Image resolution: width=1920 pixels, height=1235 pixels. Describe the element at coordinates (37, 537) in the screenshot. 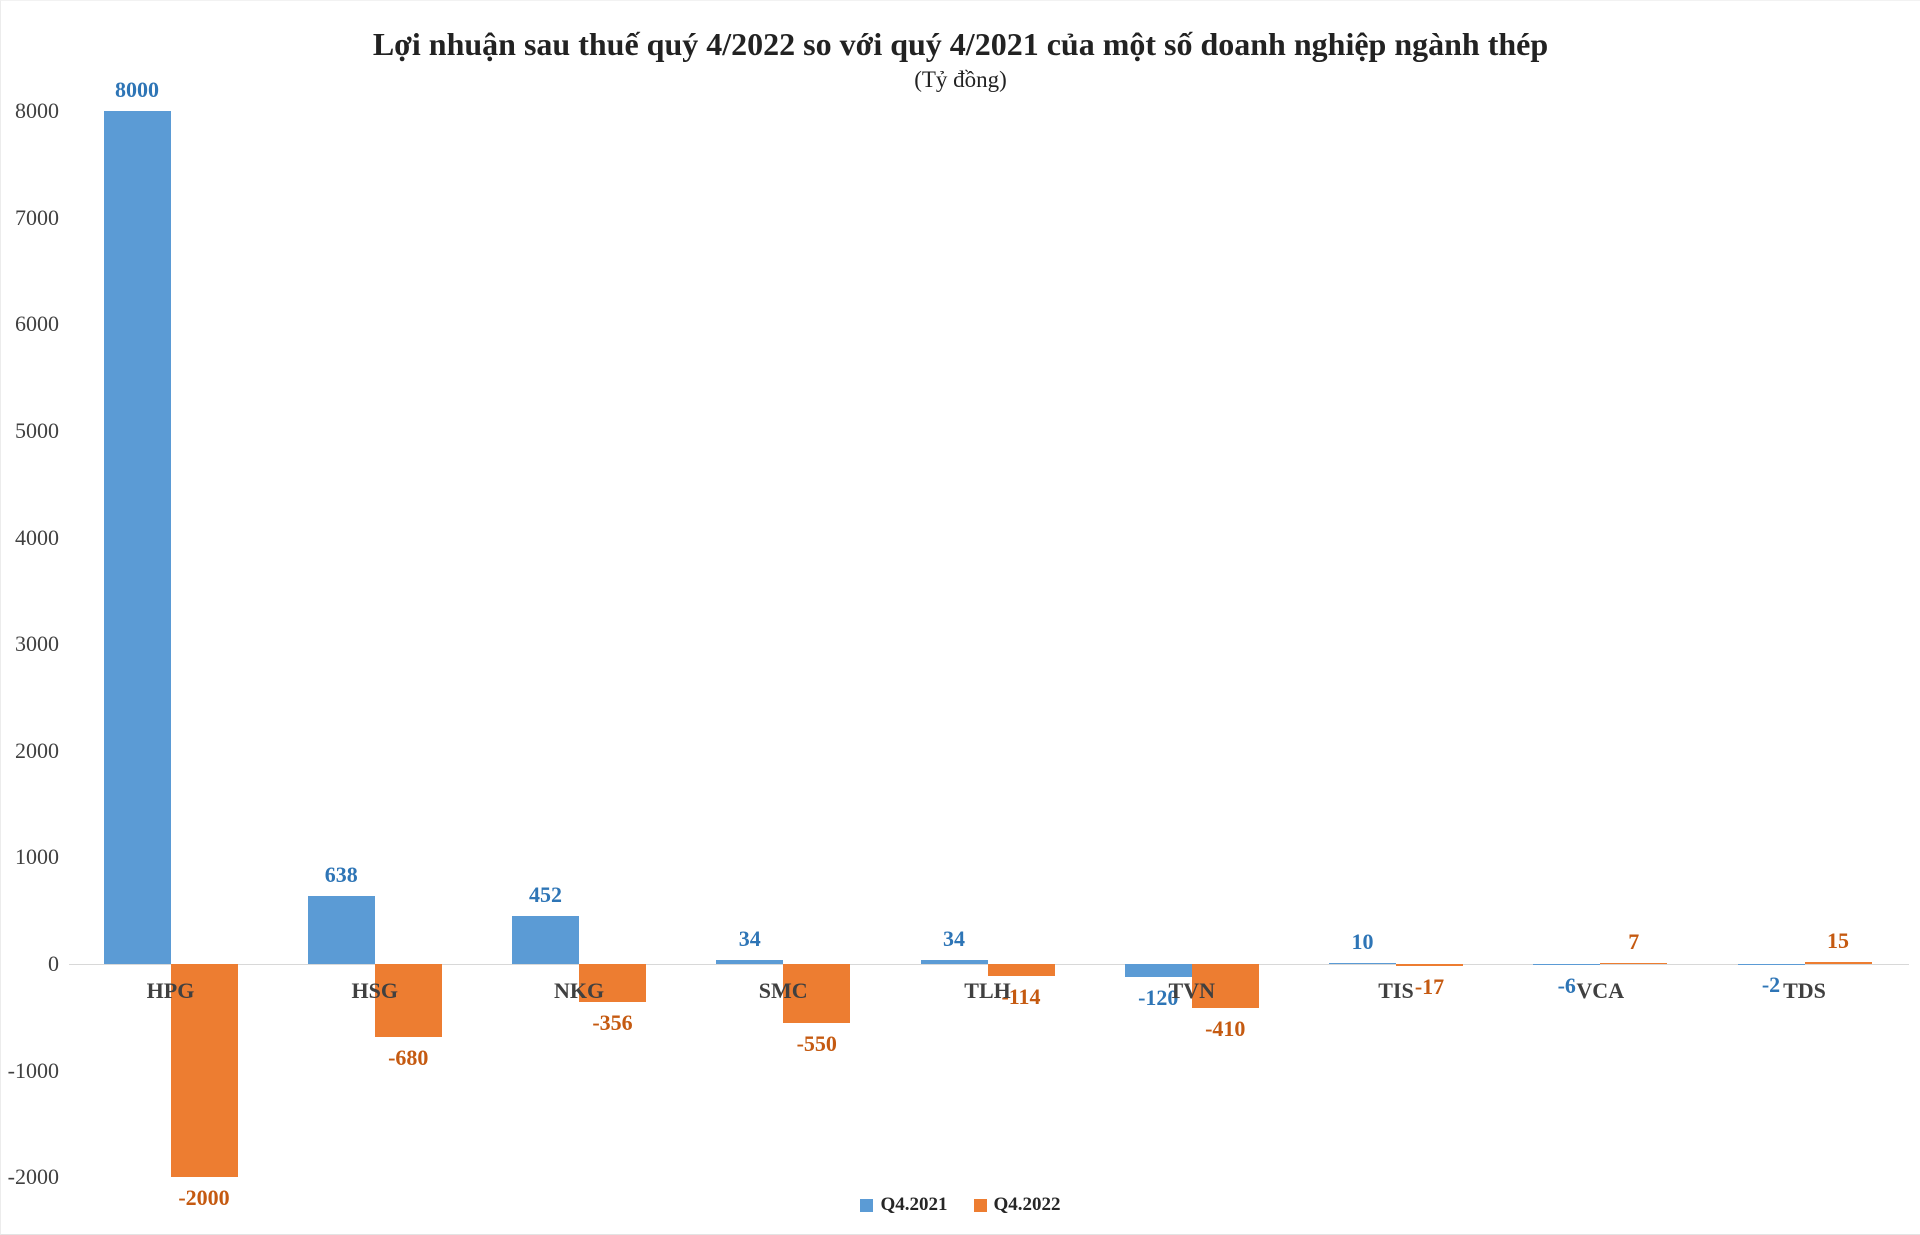

I see `y-axis-tick-label: 4000` at that location.